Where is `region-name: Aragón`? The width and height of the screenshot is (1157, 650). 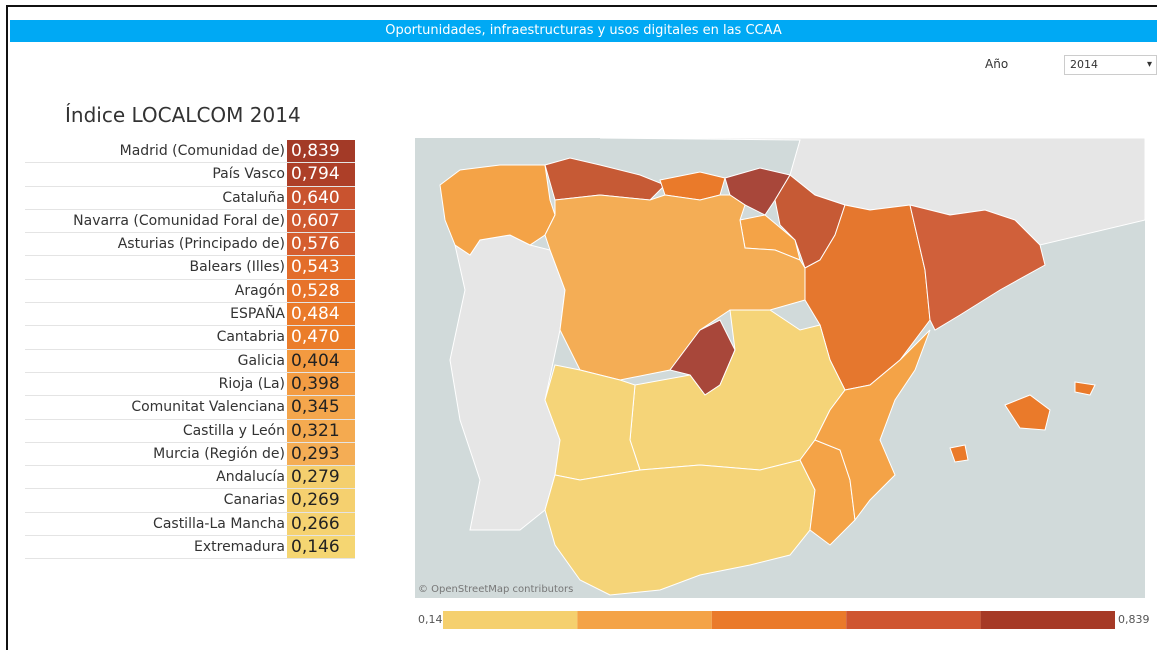 region-name: Aragón is located at coordinates (259, 290).